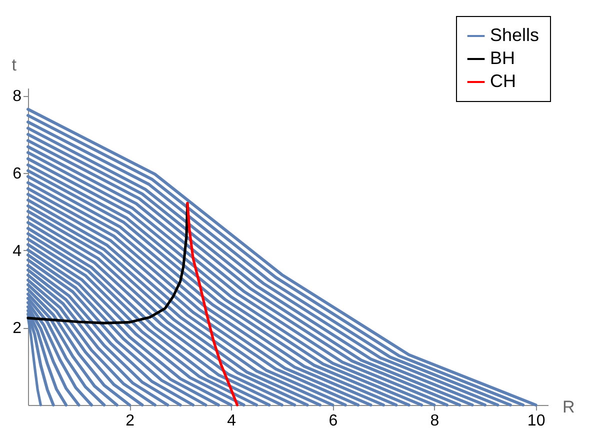  What do you see at coordinates (17, 174) in the screenshot?
I see `y-tick-label: 6` at bounding box center [17, 174].